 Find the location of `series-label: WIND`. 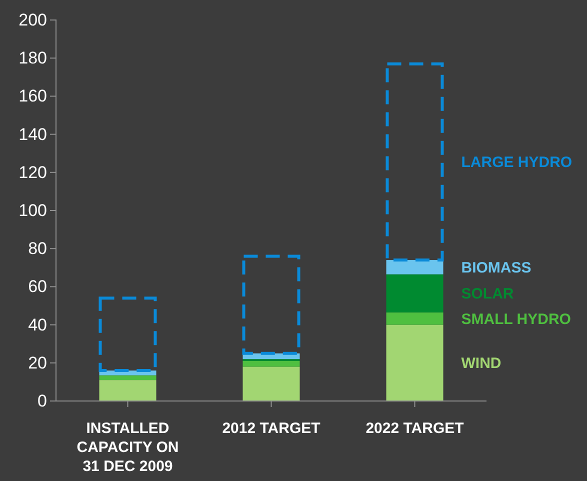

series-label: WIND is located at coordinates (481, 363).